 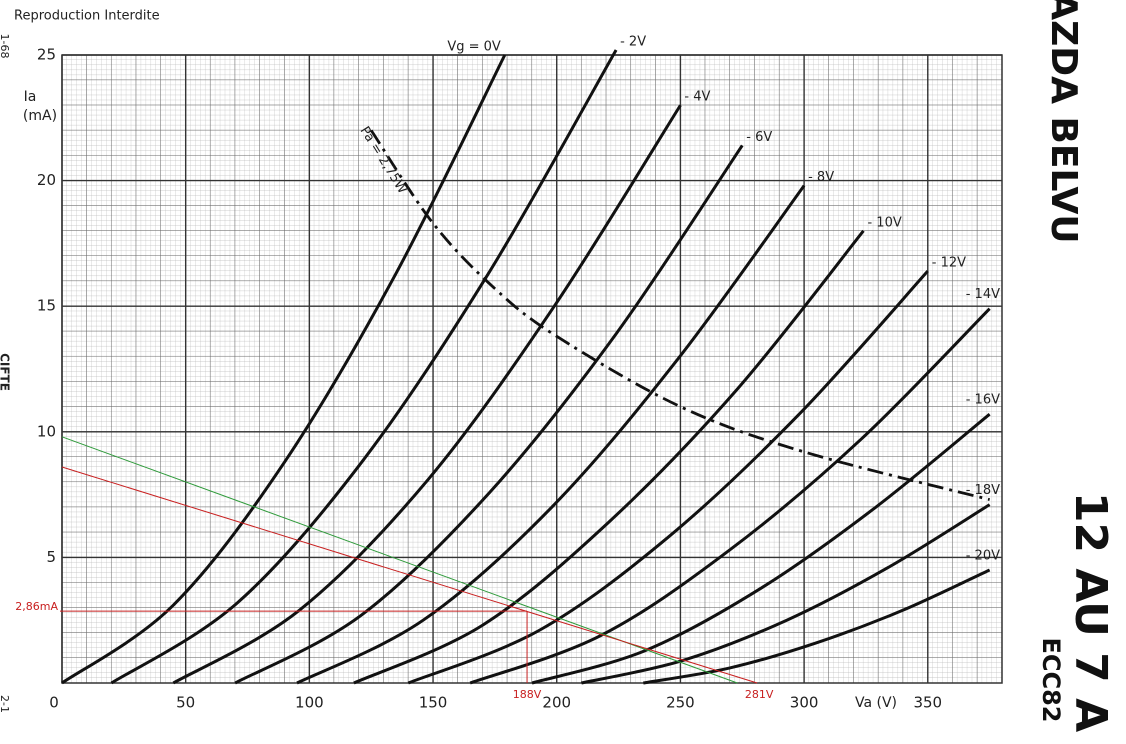 What do you see at coordinates (40, 116) in the screenshot?
I see `y-axis-label: (mA)` at bounding box center [40, 116].